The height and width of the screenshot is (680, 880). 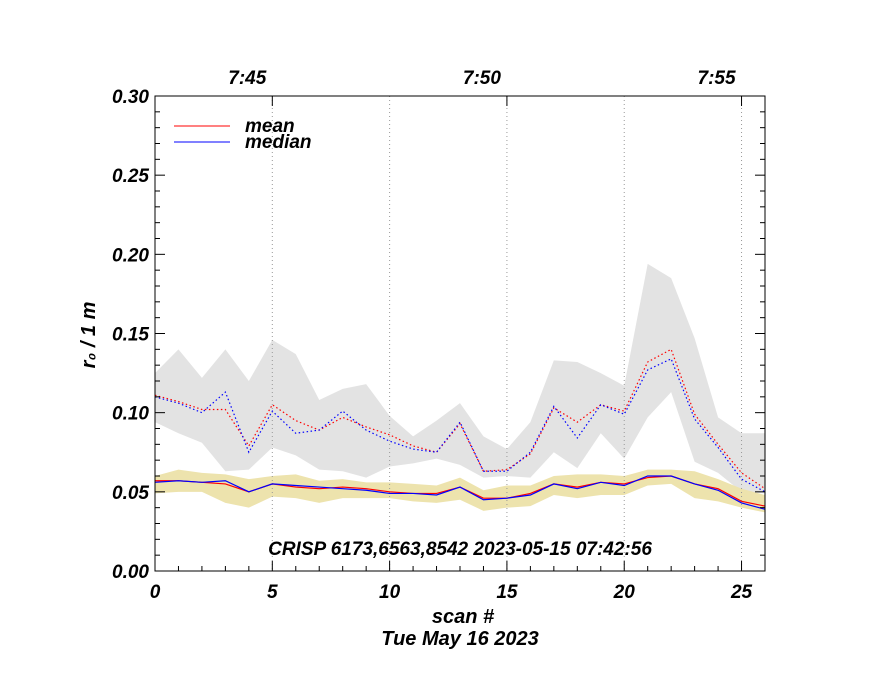 I want to click on y-tick-label: 0.30, so click(x=130, y=97).